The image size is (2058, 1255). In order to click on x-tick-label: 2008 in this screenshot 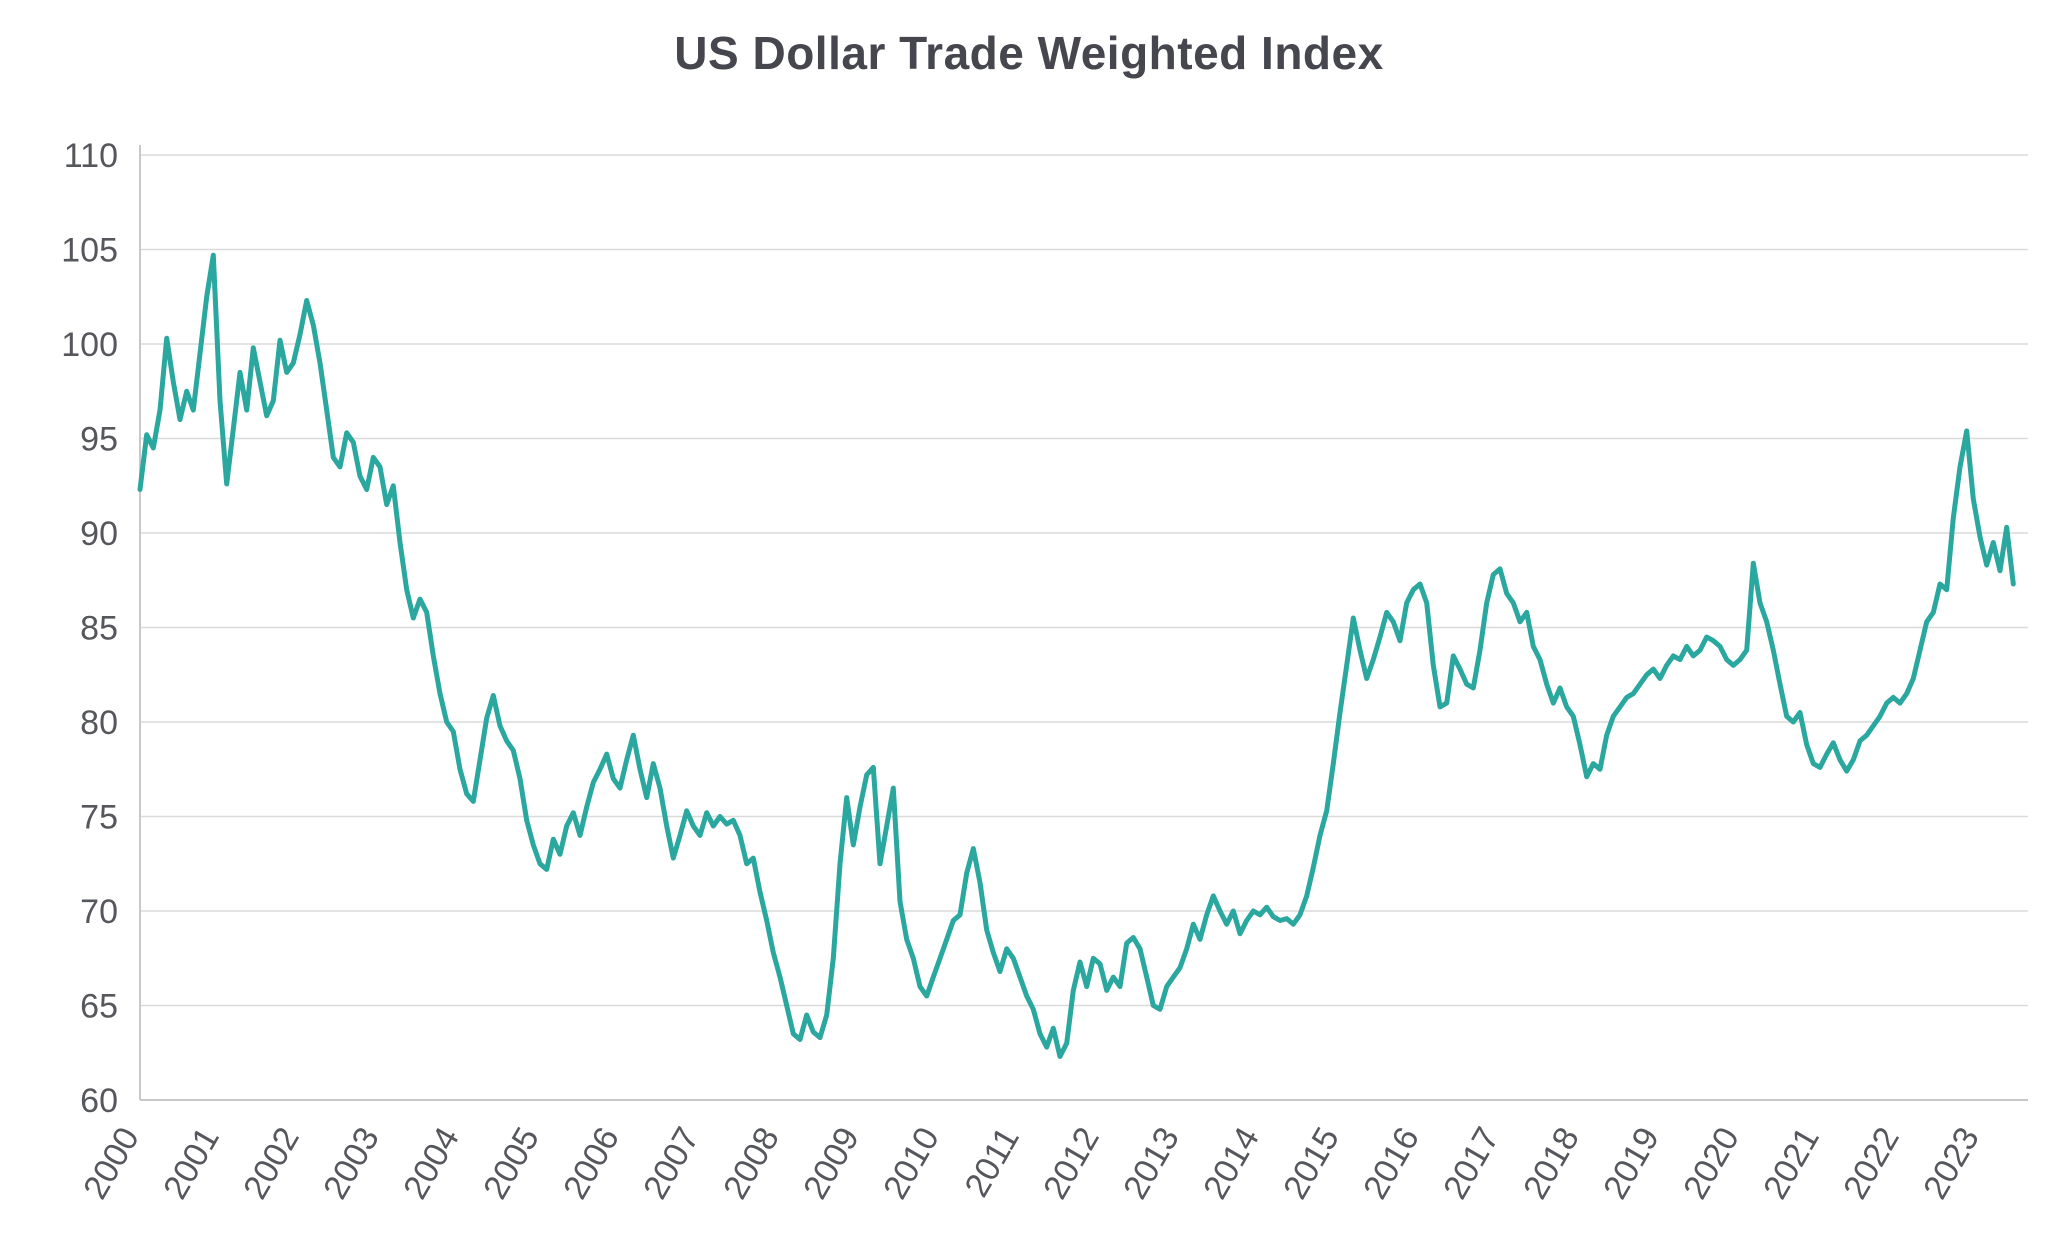, I will do `click(751, 1163)`.